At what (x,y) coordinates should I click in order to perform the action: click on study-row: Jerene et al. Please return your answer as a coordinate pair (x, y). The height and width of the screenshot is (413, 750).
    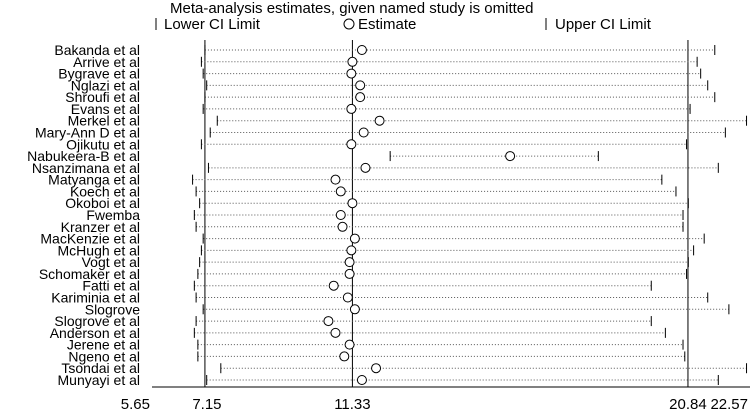
    Looking at the image, I should click on (375, 345).